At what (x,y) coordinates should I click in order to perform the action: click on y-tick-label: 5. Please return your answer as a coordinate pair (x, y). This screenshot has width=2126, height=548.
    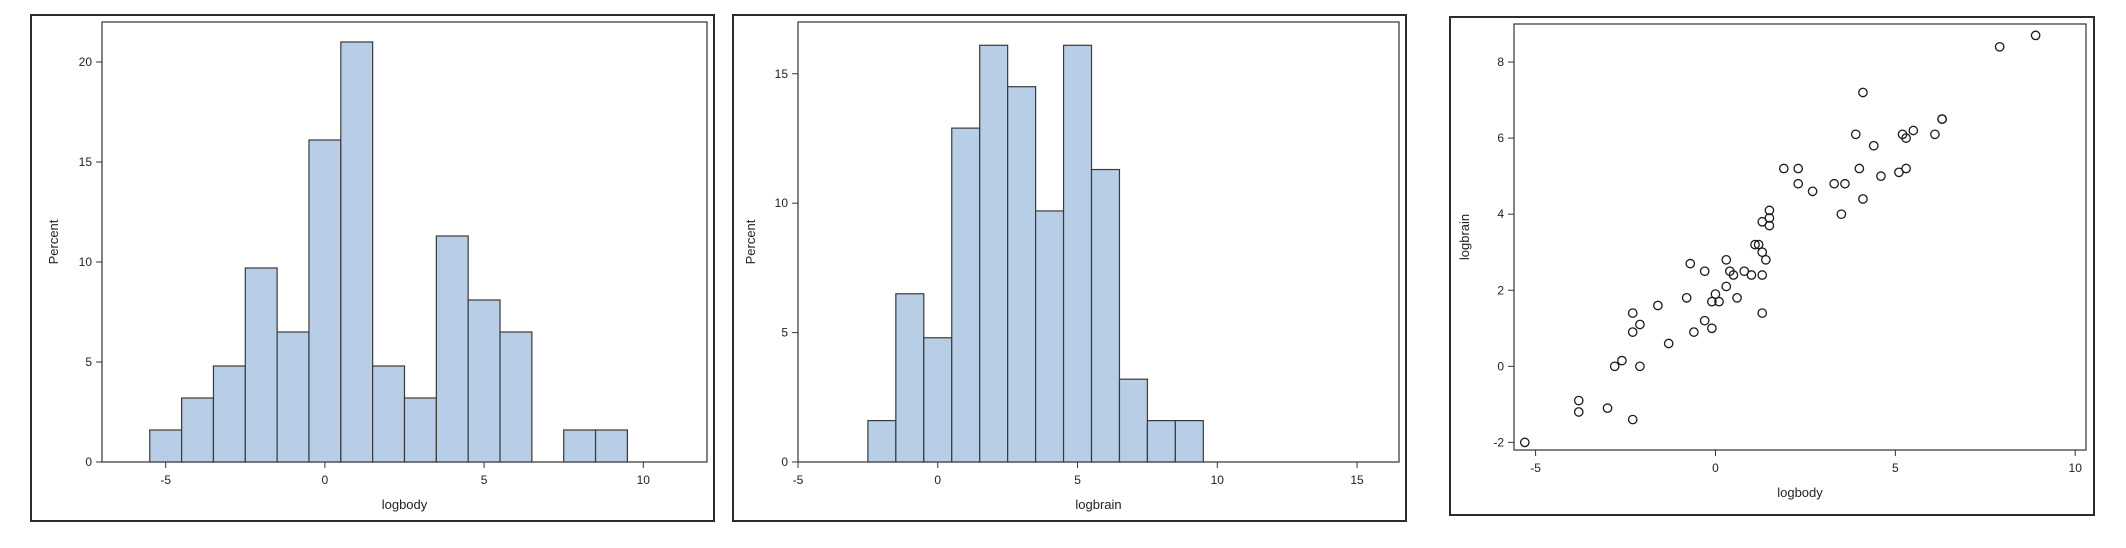
    Looking at the image, I should click on (784, 333).